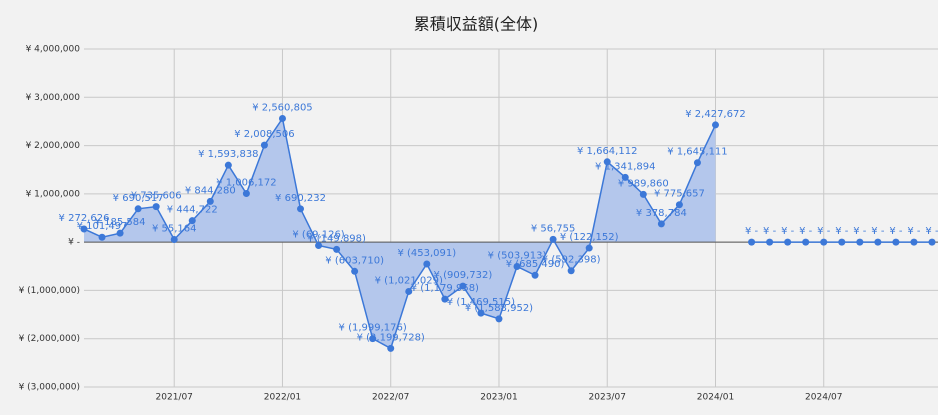  Describe the element at coordinates (463, 275) in the screenshot. I see `value-label: ¥ (909,732)` at that location.